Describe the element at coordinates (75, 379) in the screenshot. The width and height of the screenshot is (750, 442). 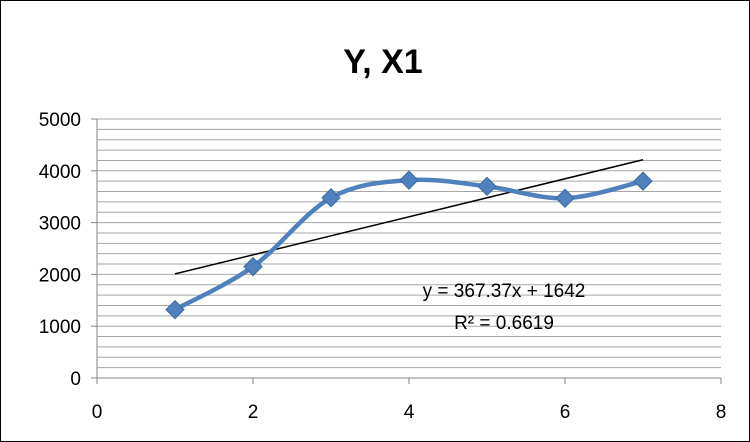
I see `y-tick-label: 0` at that location.